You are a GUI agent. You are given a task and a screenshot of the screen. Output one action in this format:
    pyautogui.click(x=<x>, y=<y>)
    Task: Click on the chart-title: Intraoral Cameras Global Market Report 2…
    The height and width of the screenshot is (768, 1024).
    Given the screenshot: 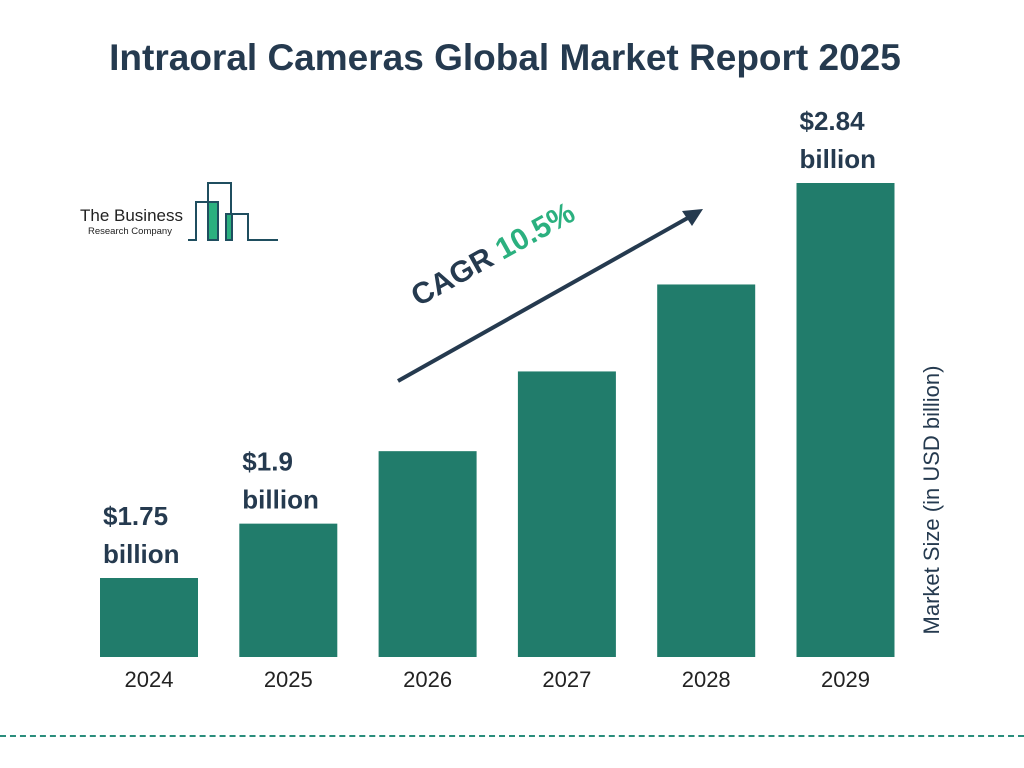 What is the action you would take?
    pyautogui.click(x=505, y=57)
    